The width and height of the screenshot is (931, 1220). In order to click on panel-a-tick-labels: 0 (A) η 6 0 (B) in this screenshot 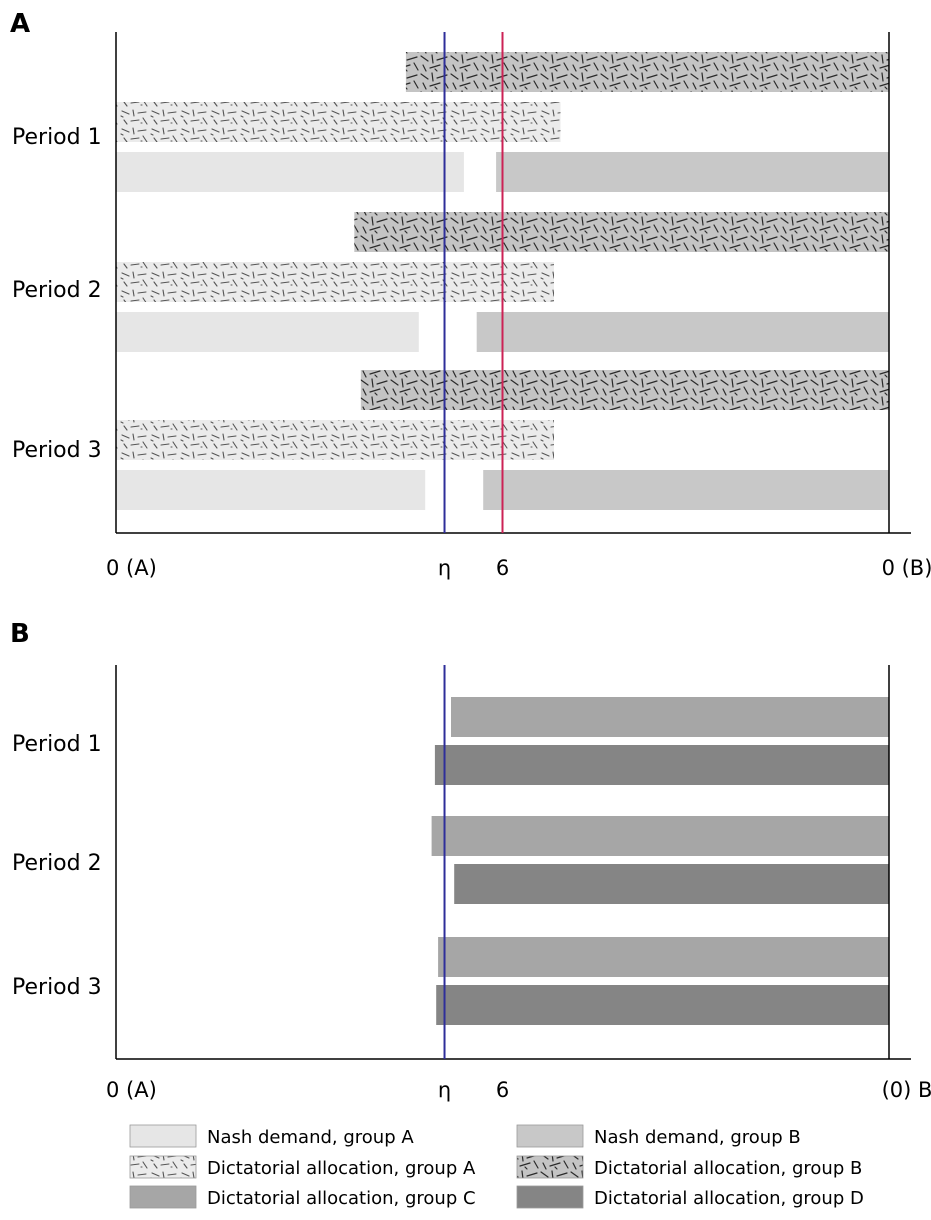, I will do `click(518, 568)`.